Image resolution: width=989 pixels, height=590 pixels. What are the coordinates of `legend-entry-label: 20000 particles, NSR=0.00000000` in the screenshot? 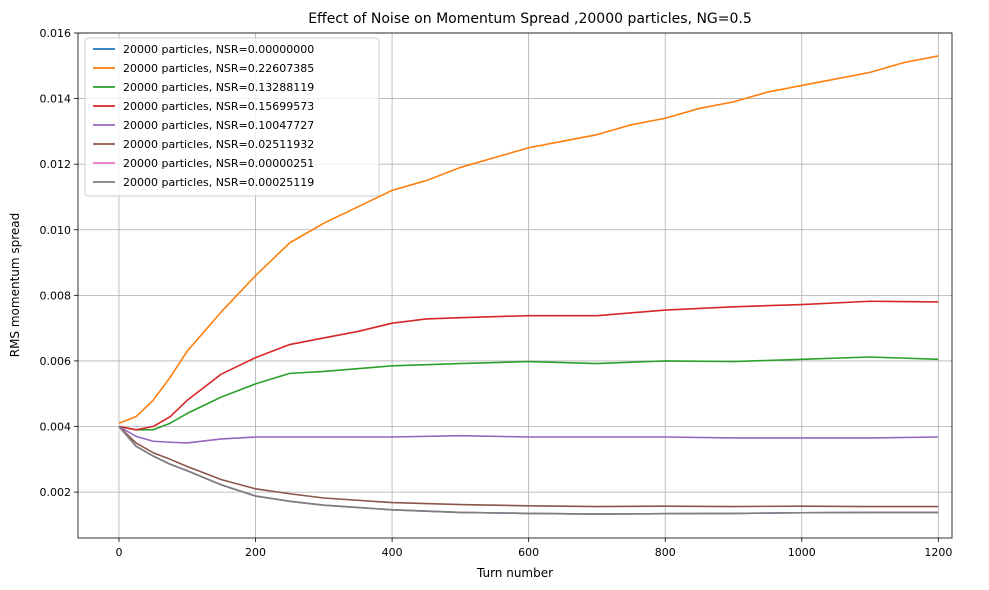 It's located at (218, 49).